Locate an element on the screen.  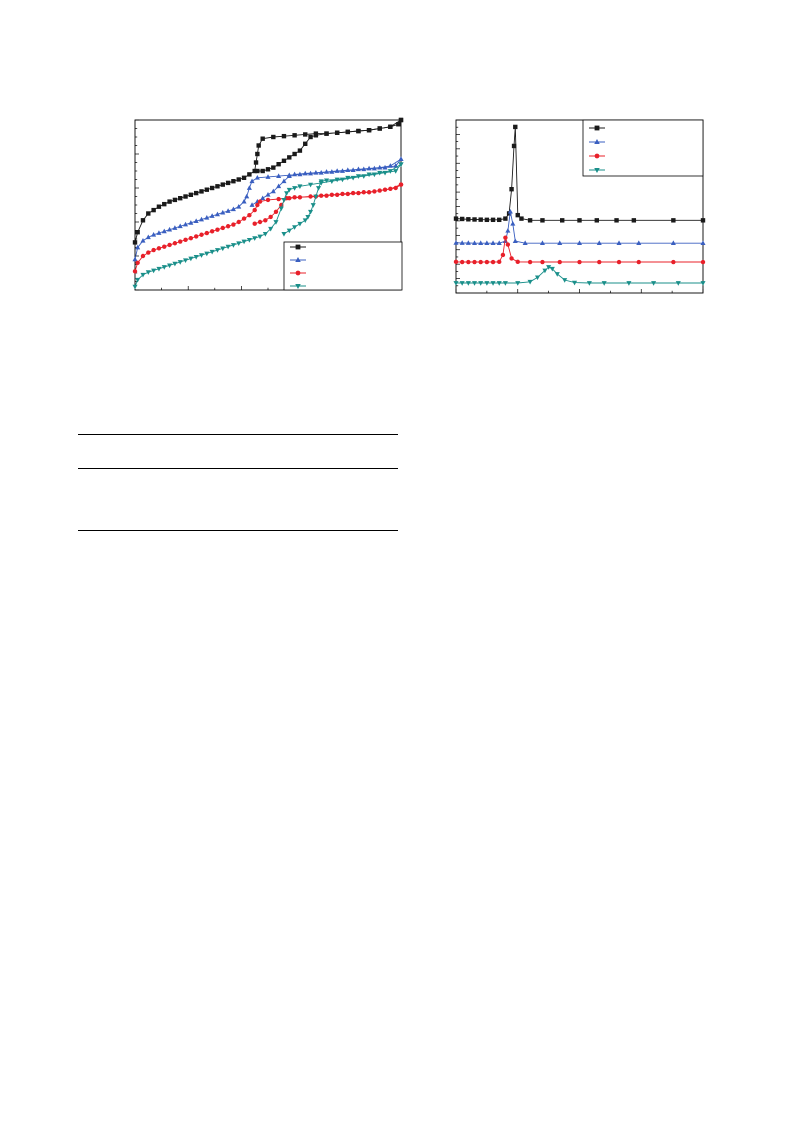
table-bottom-rule is located at coordinates (238, 530).